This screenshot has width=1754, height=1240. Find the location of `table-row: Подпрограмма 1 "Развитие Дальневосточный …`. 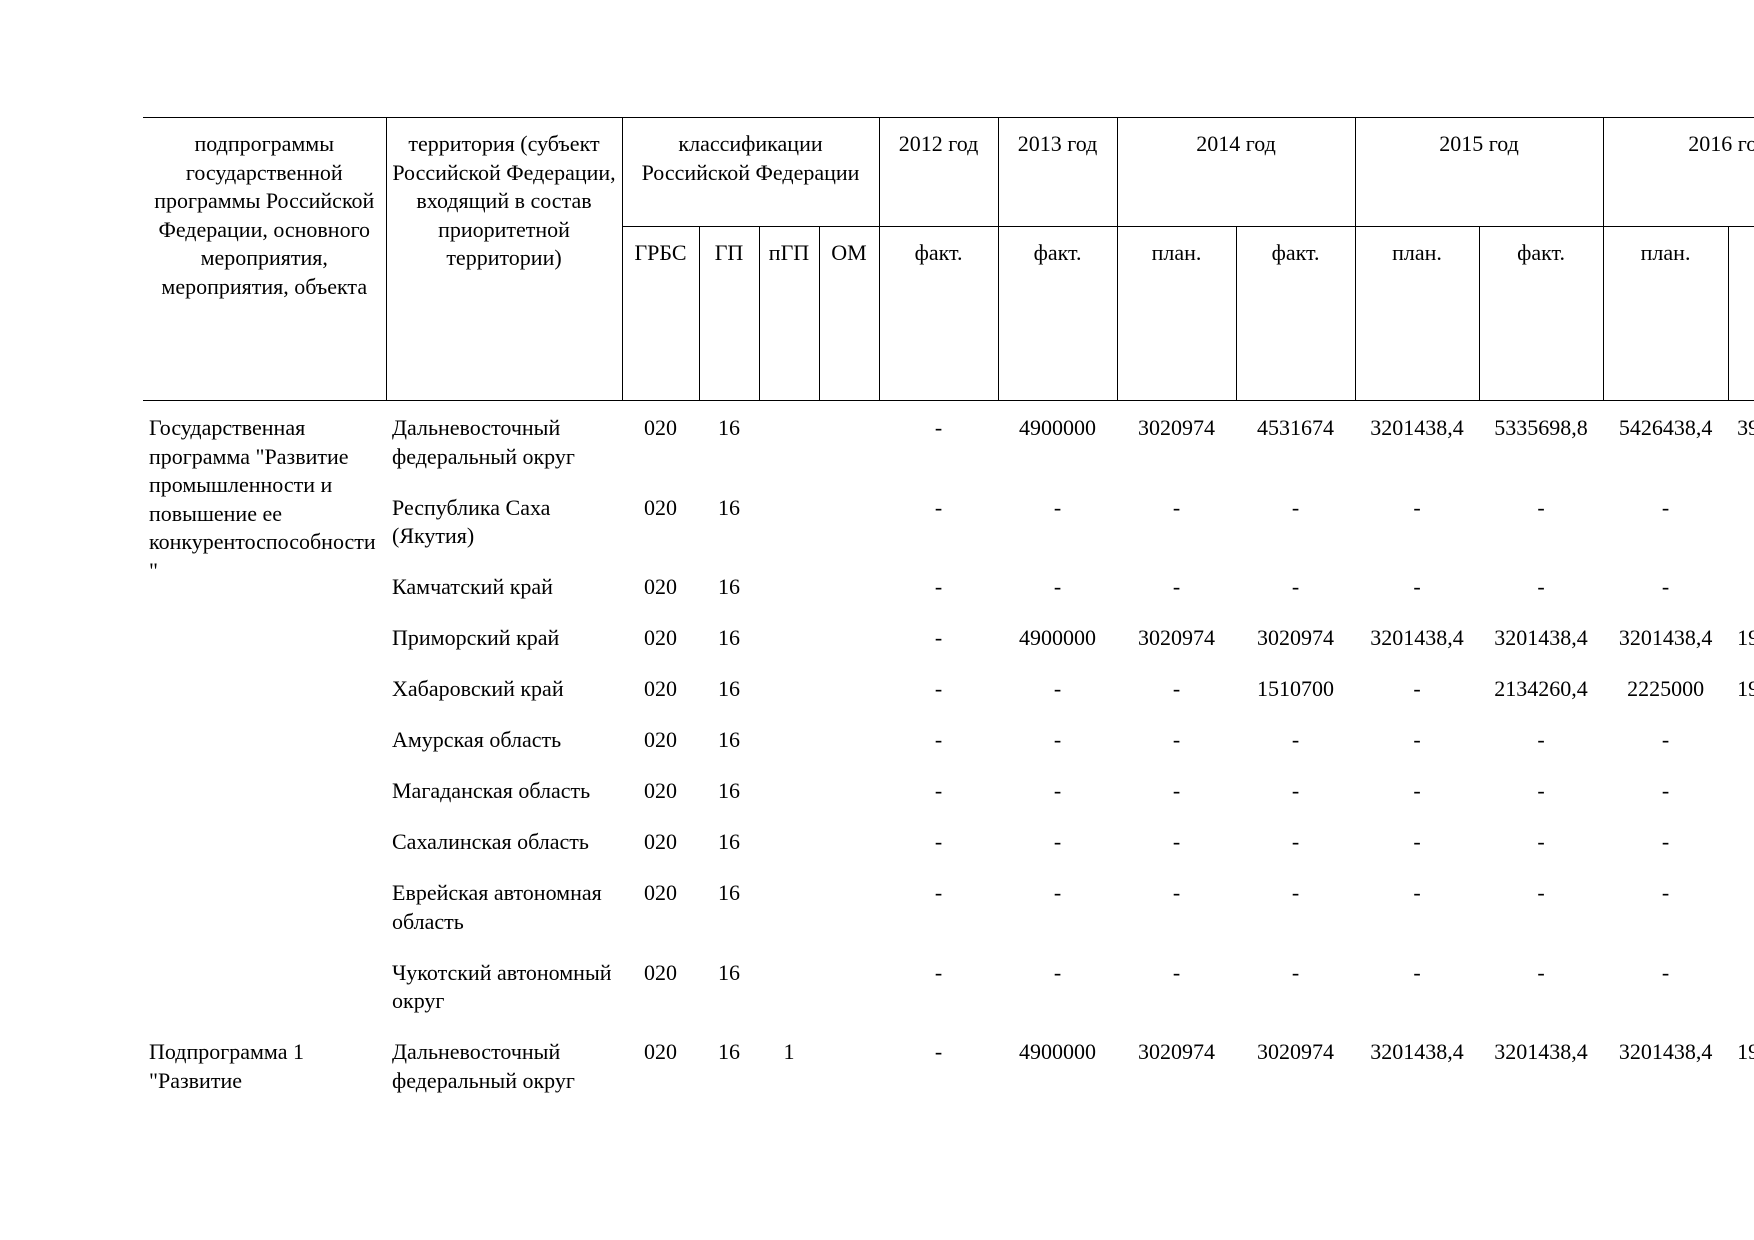

table-row: Подпрограмма 1 "Развитие Дальневосточный … is located at coordinates (948, 1065).